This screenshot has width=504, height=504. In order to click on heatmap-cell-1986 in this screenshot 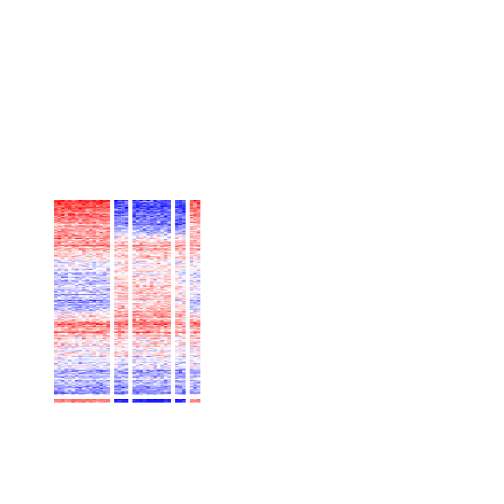, I will do `click(151, 261)`.